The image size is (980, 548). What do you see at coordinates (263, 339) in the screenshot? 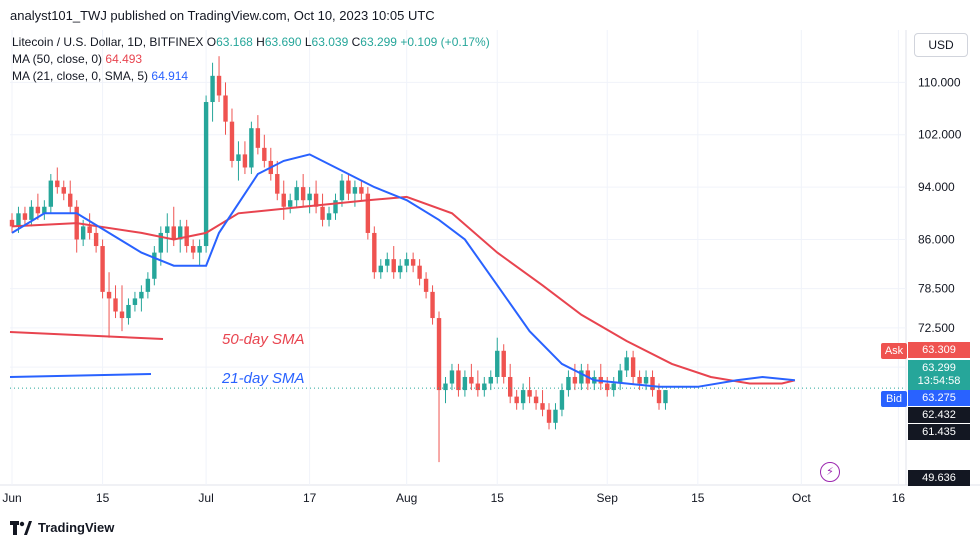
I see `sma50-annotation: 50-day SMA` at bounding box center [263, 339].